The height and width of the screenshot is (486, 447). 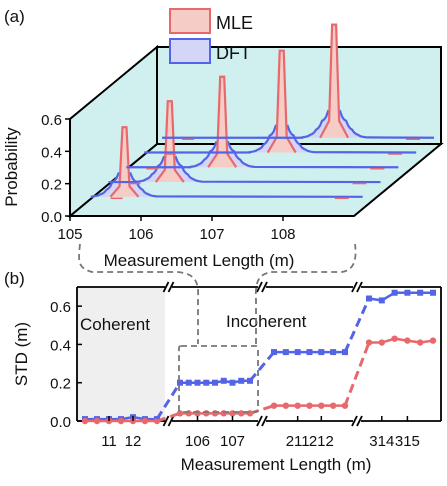 What do you see at coordinates (121, 354) in the screenshot?
I see `coherent-region` at bounding box center [121, 354].